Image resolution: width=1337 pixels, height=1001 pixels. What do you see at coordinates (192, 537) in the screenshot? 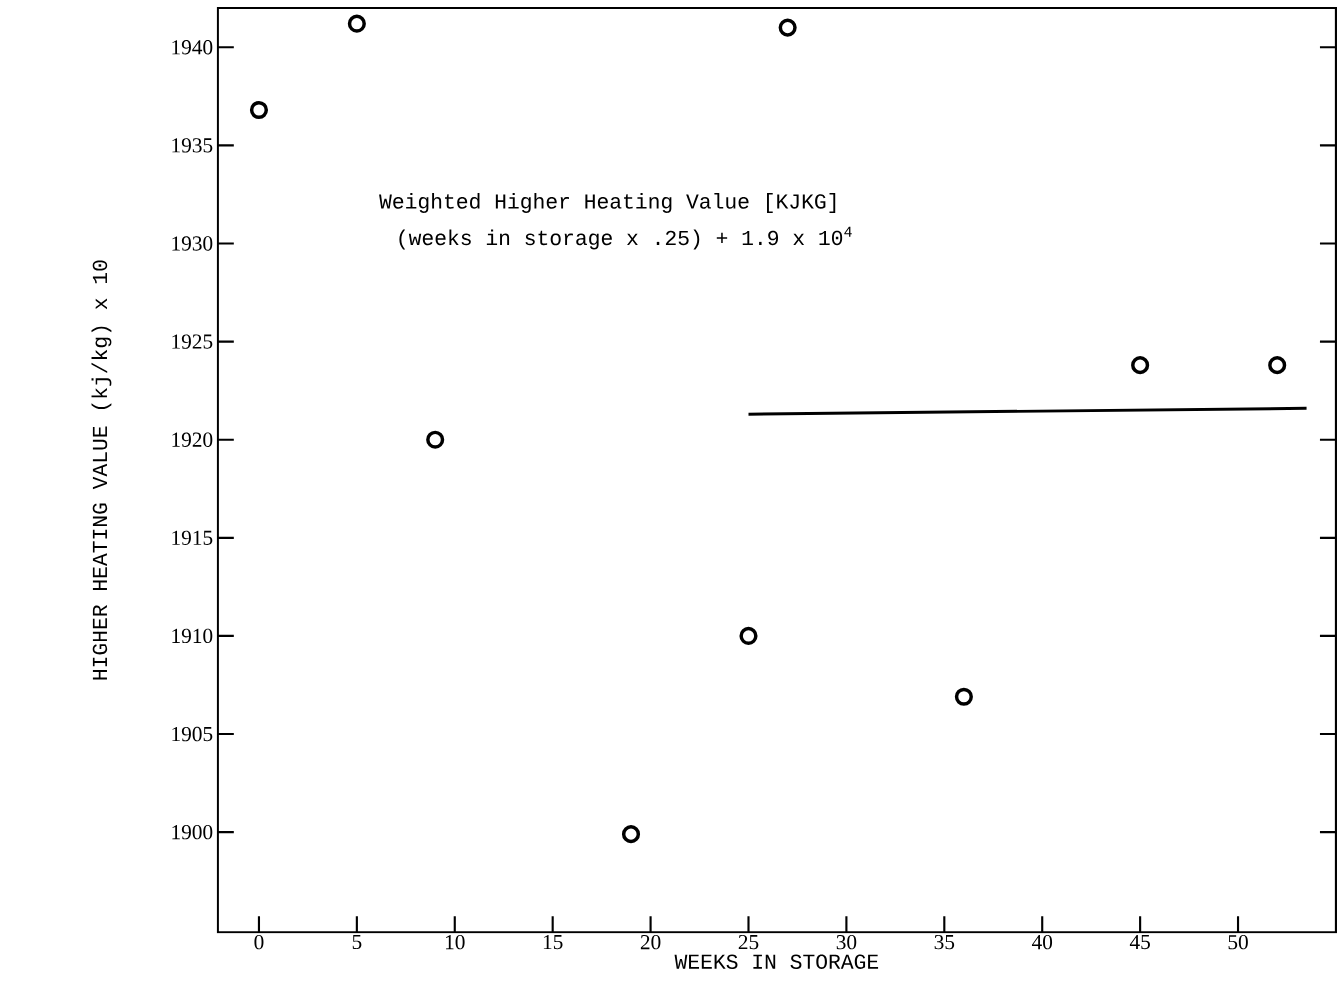
I see `y-tick-label: 1915` at bounding box center [192, 537].